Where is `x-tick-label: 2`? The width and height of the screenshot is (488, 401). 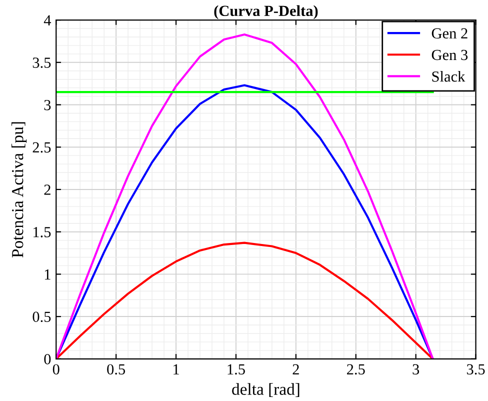 x-tick-label: 2 is located at coordinates (295, 369).